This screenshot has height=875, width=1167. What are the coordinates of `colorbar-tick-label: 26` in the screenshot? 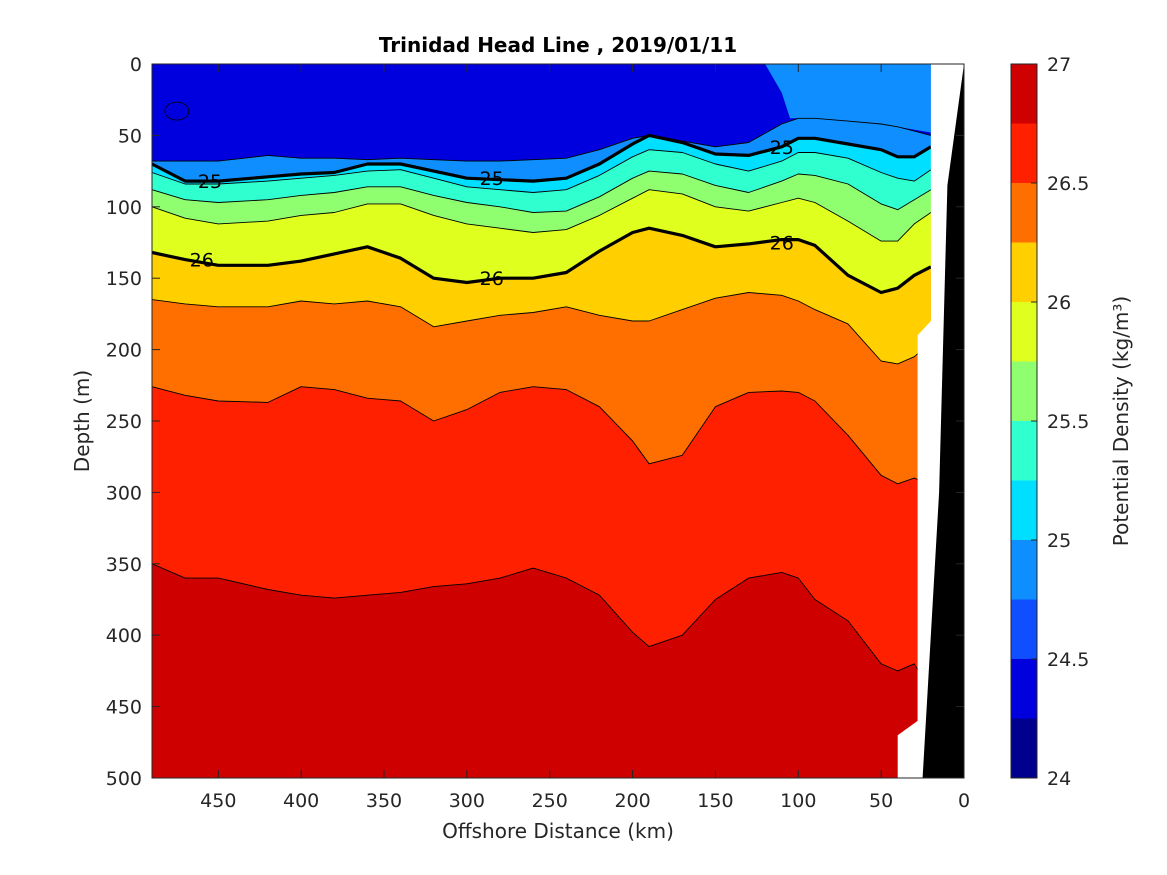 It's located at (1059, 303).